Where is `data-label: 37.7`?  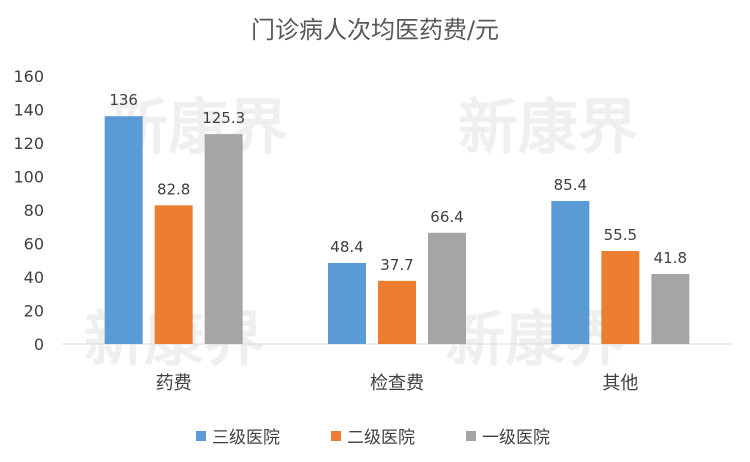 data-label: 37.7 is located at coordinates (396, 265).